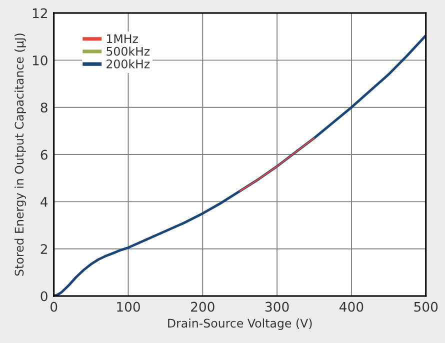 Image resolution: width=445 pixels, height=343 pixels. What do you see at coordinates (122, 38) in the screenshot?
I see `legend-label: 1MHz` at bounding box center [122, 38].